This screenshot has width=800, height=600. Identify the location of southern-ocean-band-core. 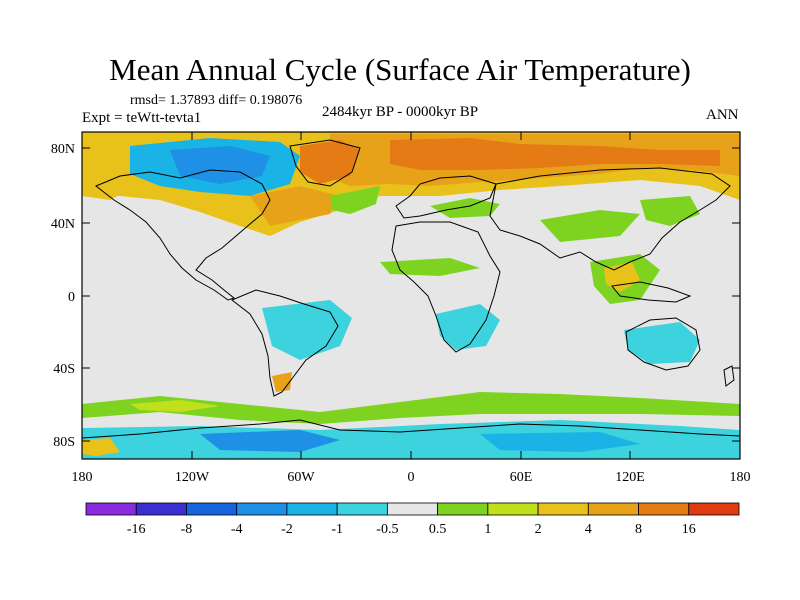
(175, 406).